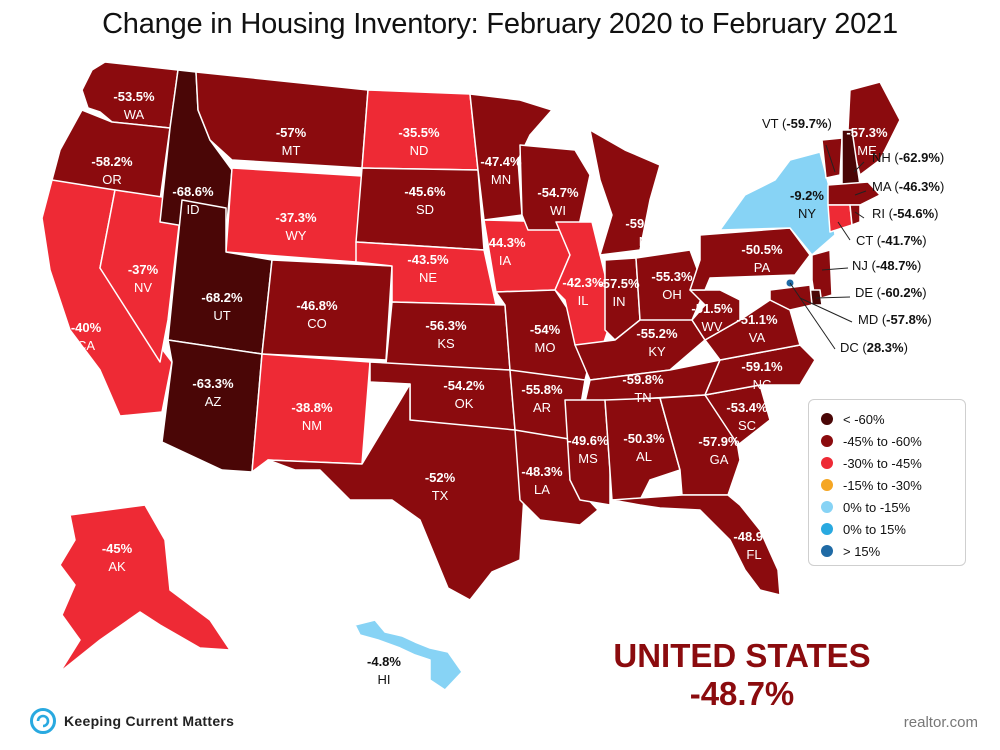  What do you see at coordinates (791, 297) in the screenshot?
I see `state-md` at bounding box center [791, 297].